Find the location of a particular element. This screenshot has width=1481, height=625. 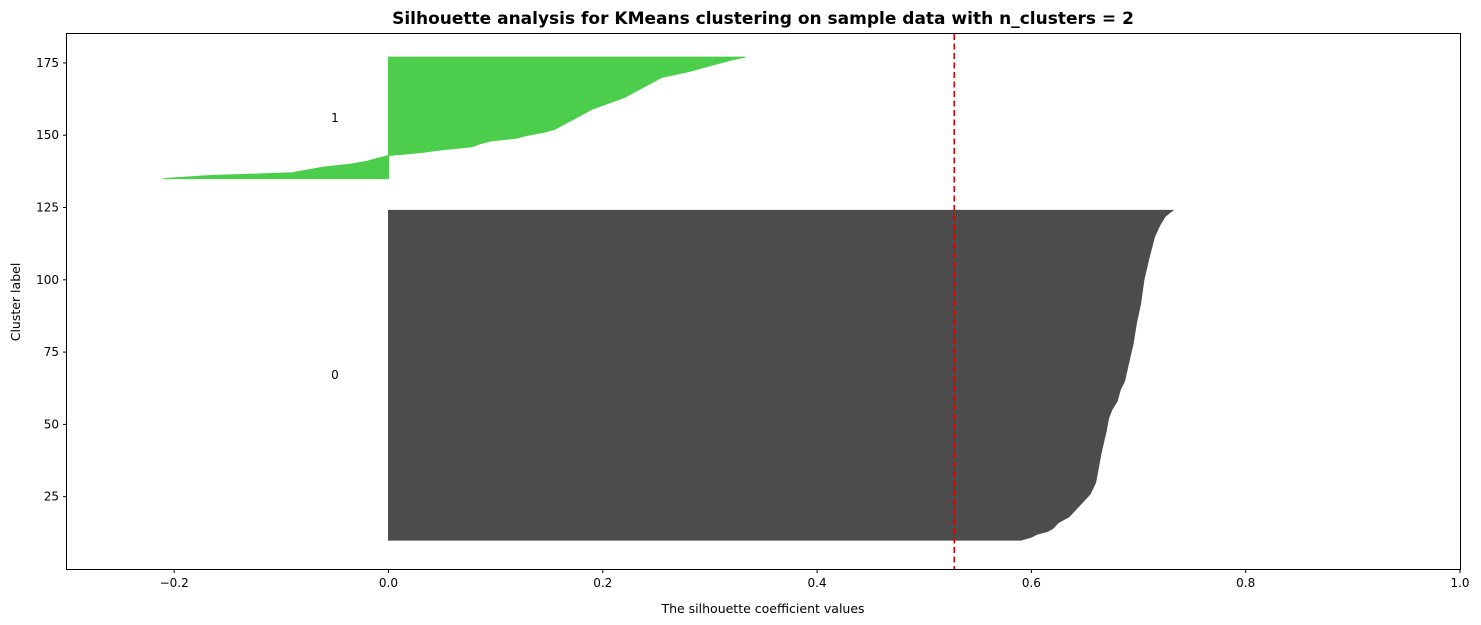

cluster-1-label: 1 is located at coordinates (335, 118).